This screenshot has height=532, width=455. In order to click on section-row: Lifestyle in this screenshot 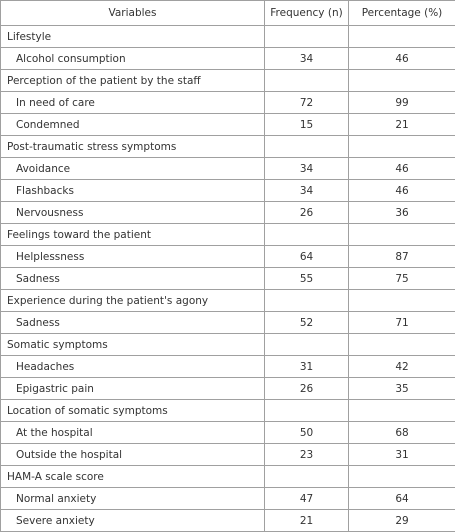, I will do `click(228, 37)`.